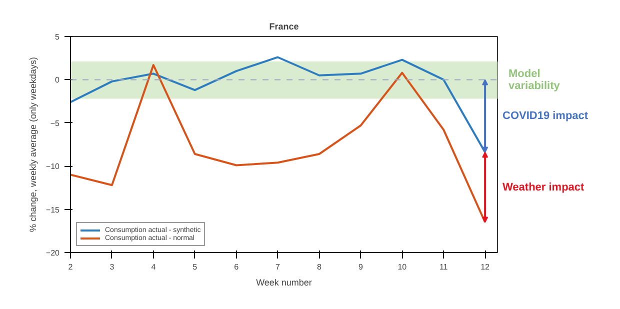 This screenshot has width=620, height=309. What do you see at coordinates (403, 267) in the screenshot?
I see `x-tick-label: 10` at bounding box center [403, 267].